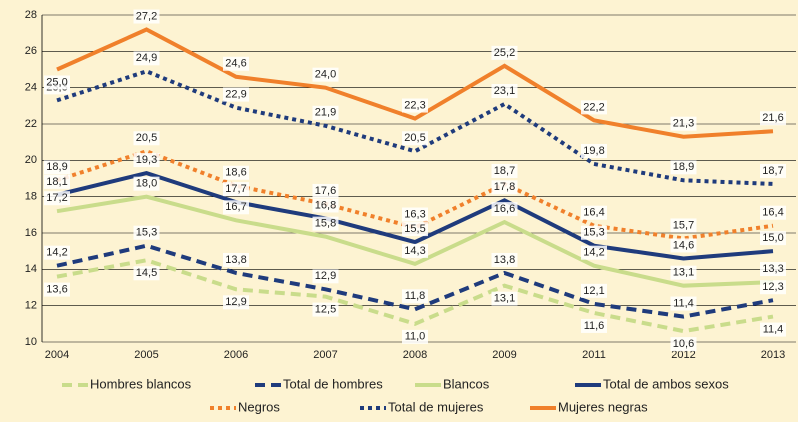  What do you see at coordinates (593, 291) in the screenshot?
I see `data-label: 12,1` at bounding box center [593, 291].